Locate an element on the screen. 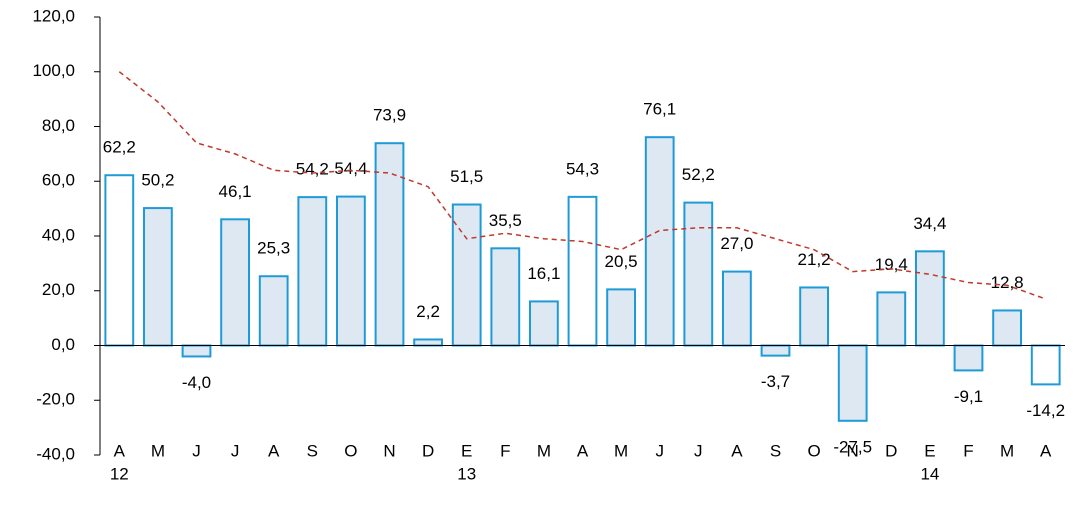 Image resolution: width=1073 pixels, height=511 pixels. value-label: -27,5 is located at coordinates (852, 446).